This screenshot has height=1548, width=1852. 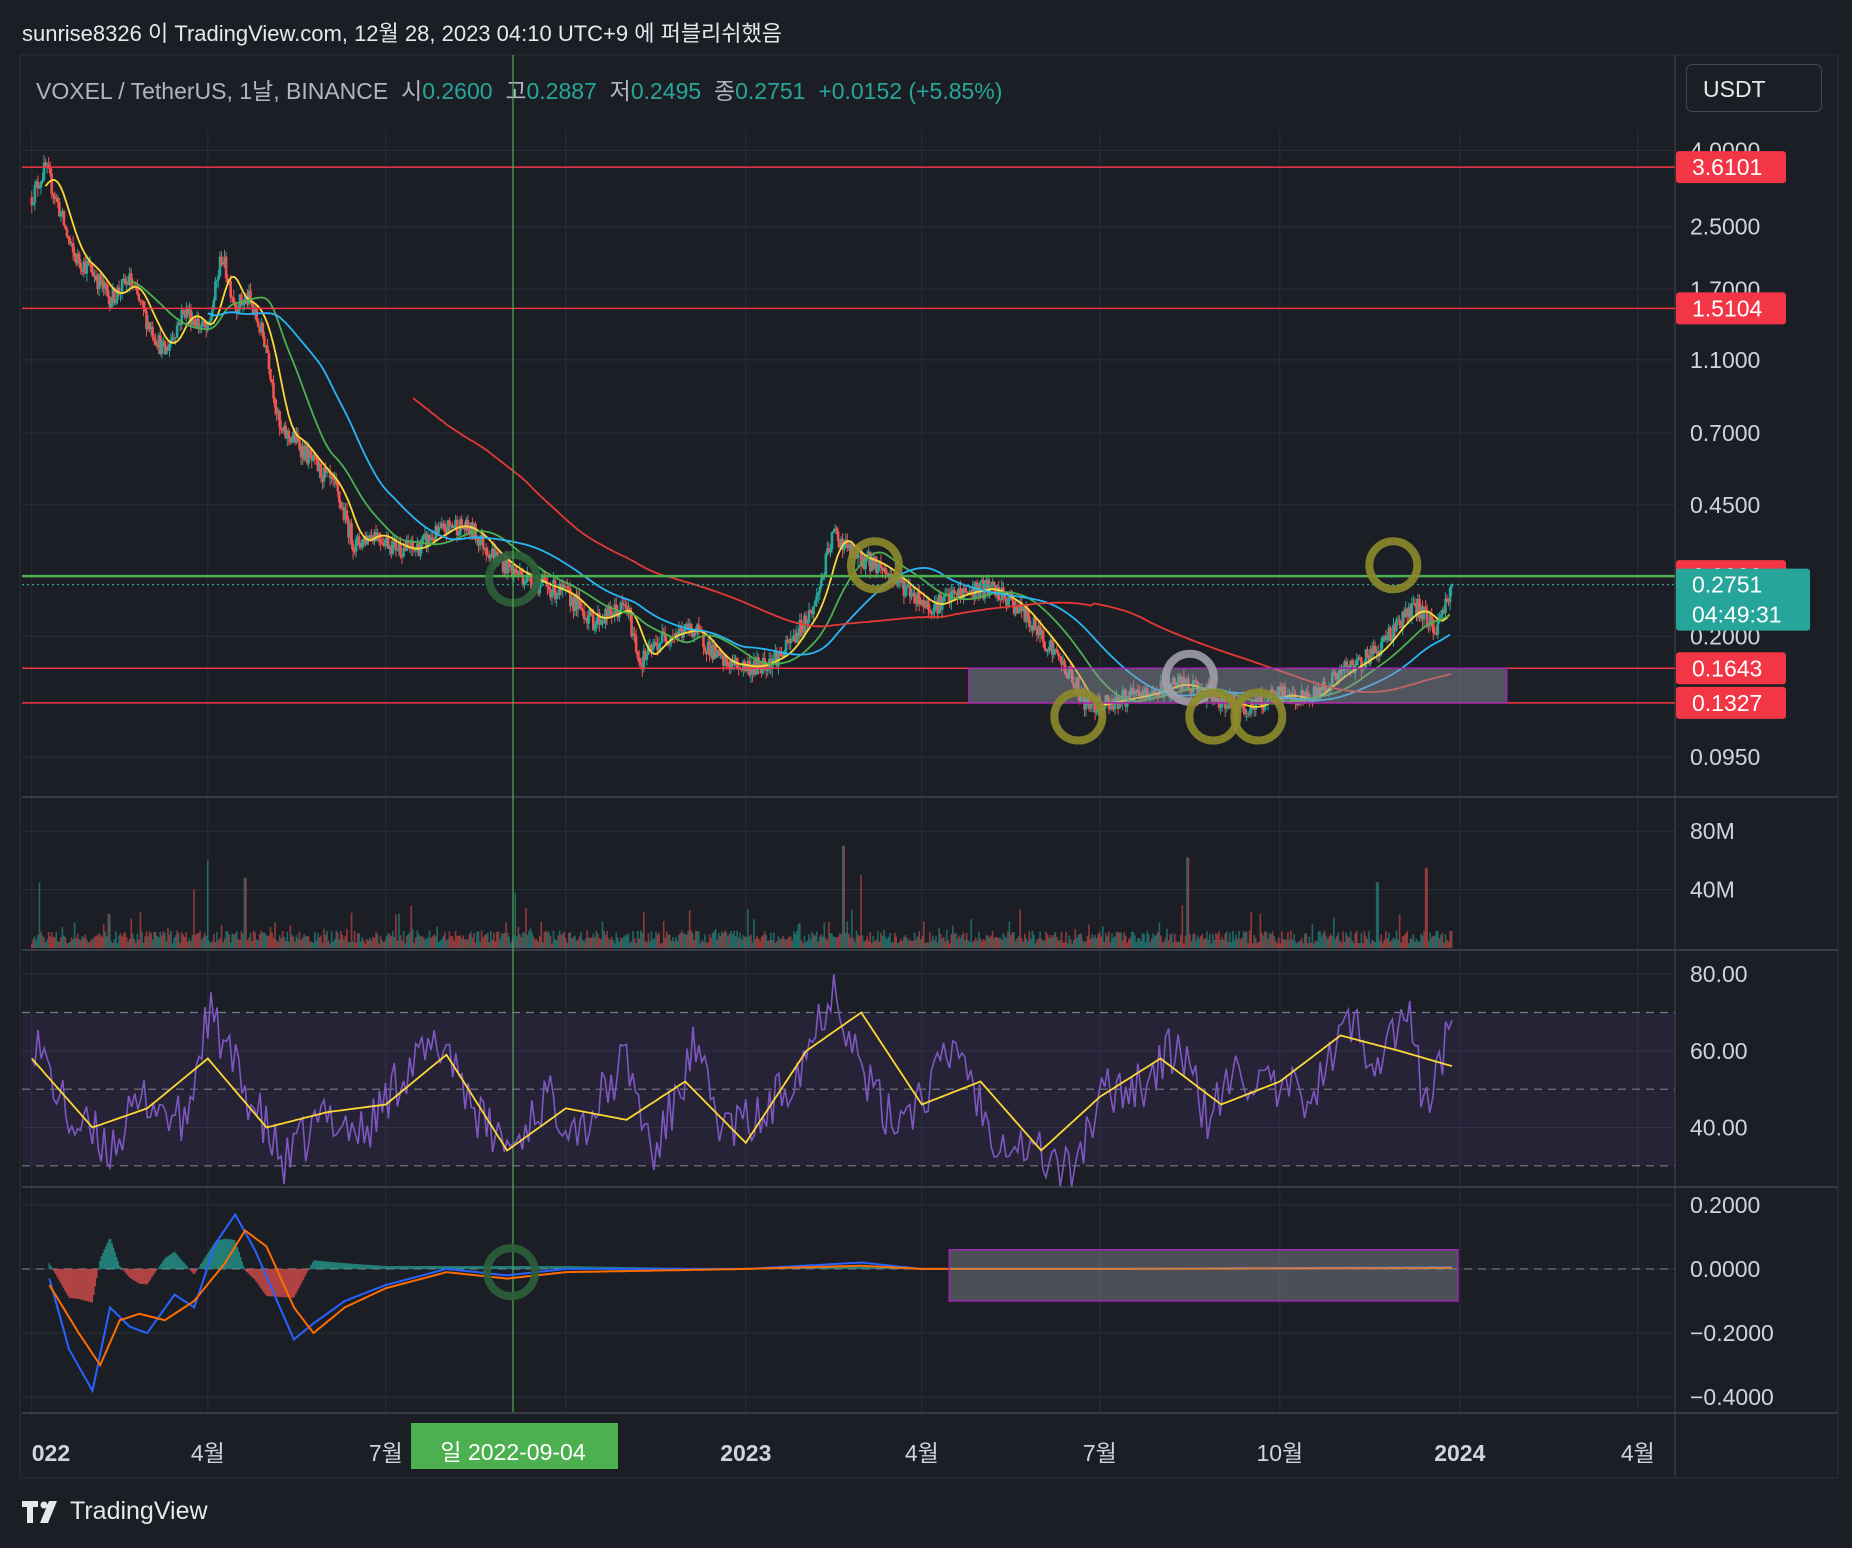 What do you see at coordinates (212, 91) in the screenshot?
I see `symbol-name: VOXEL / TetherUS, 1날, BINANCE` at bounding box center [212, 91].